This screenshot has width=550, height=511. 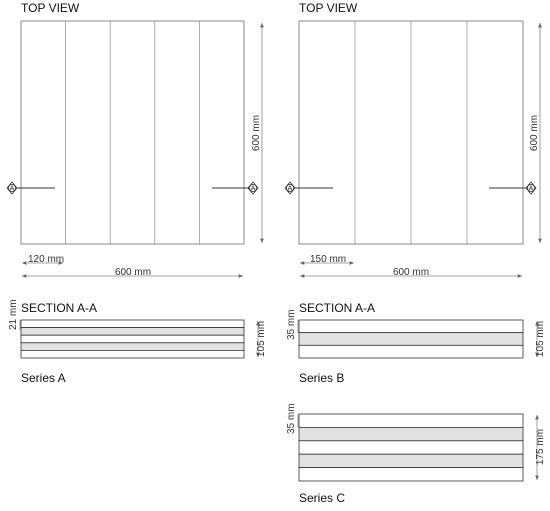 What do you see at coordinates (46, 259) in the screenshot?
I see `strip-width-label: 120 mm` at bounding box center [46, 259].